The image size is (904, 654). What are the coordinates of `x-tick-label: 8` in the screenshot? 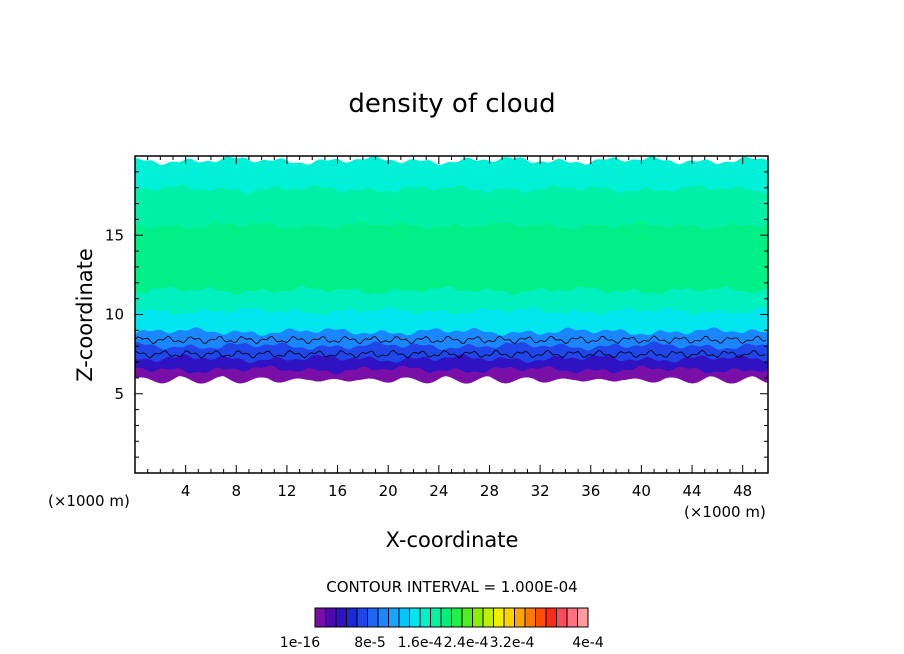 It's located at (237, 491).